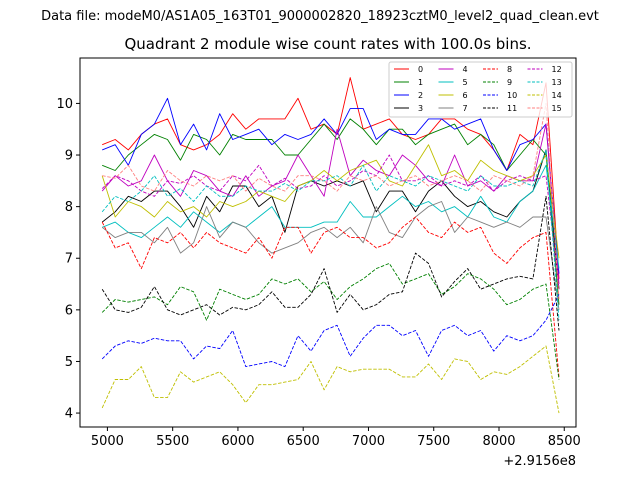 The image size is (640, 480). I want to click on legend-label-8: 8, so click(509, 69).